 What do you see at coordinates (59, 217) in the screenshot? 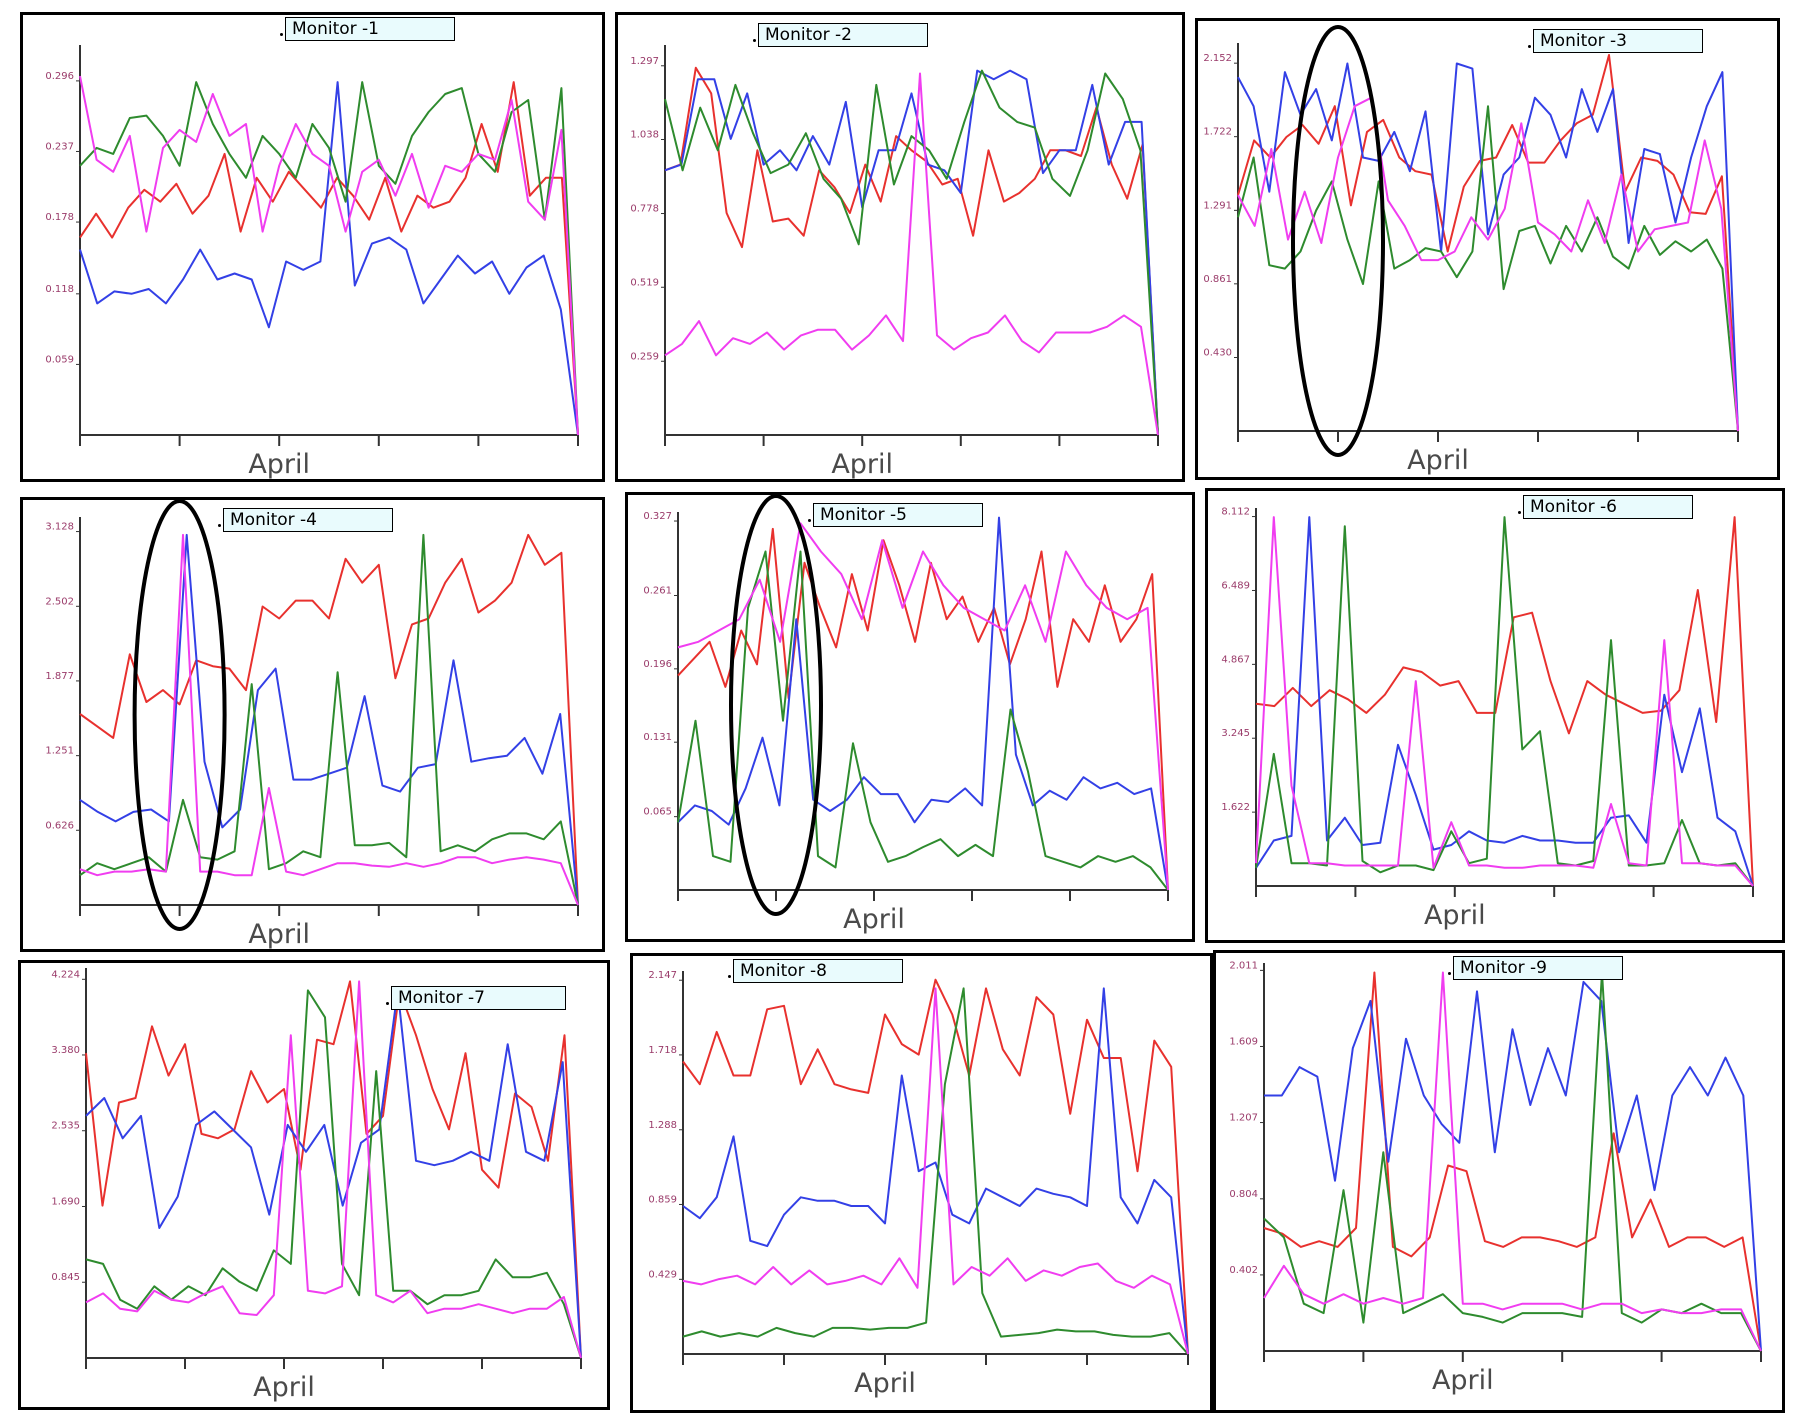
I see `y-tick-label: 0.178` at bounding box center [59, 217].